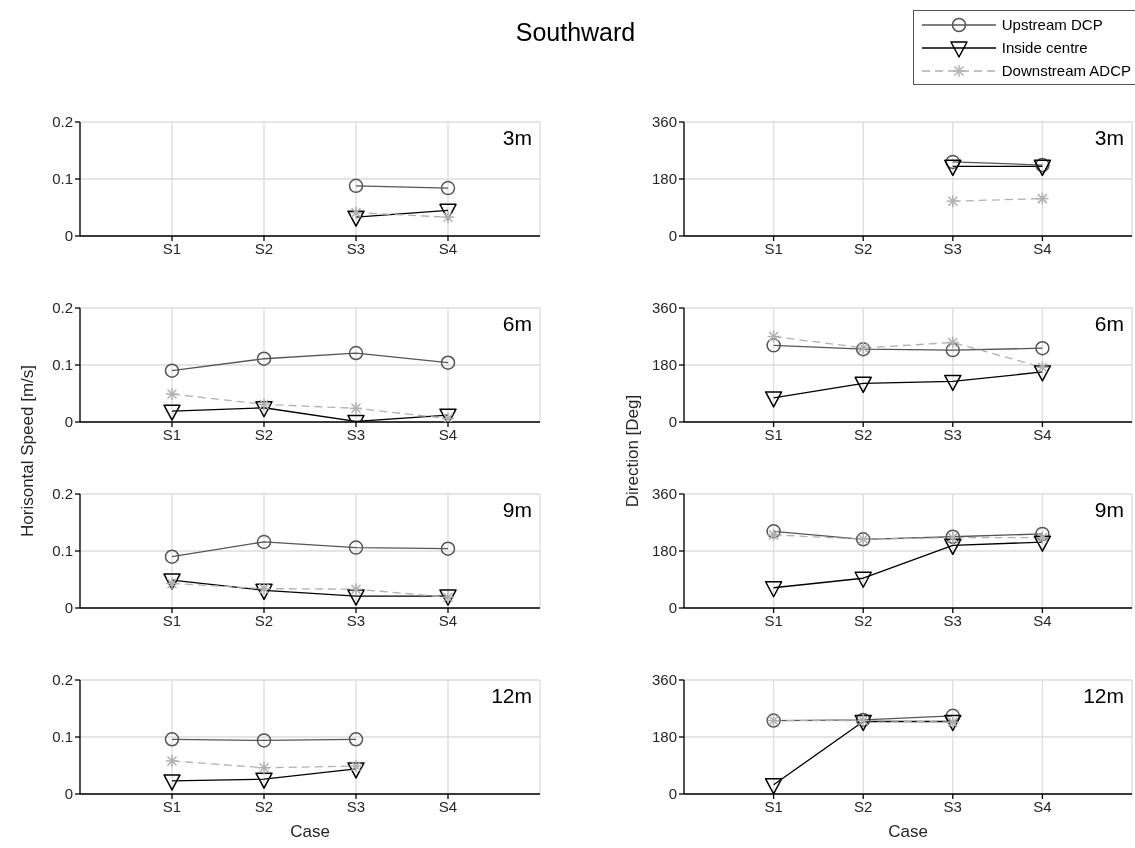 This screenshot has height=848, width=1135. What do you see at coordinates (1066, 70) in the screenshot?
I see `legend-label: Downstream ADCP` at bounding box center [1066, 70].